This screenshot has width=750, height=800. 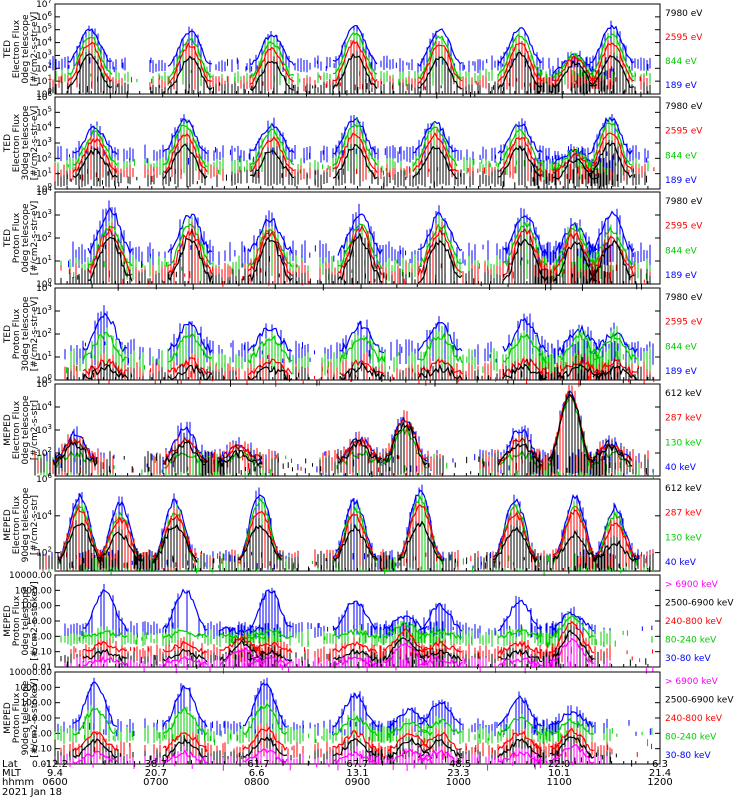 What do you see at coordinates (26, 333) in the screenshot?
I see `y-axis-label-line: 30deg telescope` at bounding box center [26, 333].